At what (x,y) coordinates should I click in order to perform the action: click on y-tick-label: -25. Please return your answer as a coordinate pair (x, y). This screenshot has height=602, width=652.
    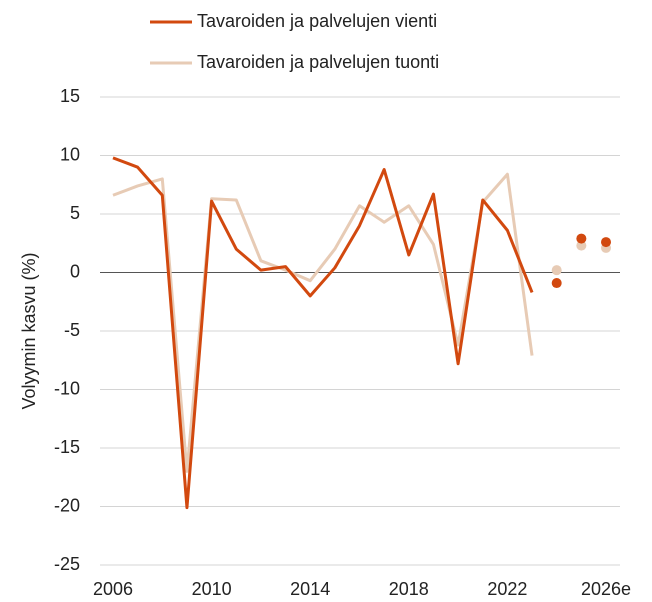
    Looking at the image, I should click on (67, 564).